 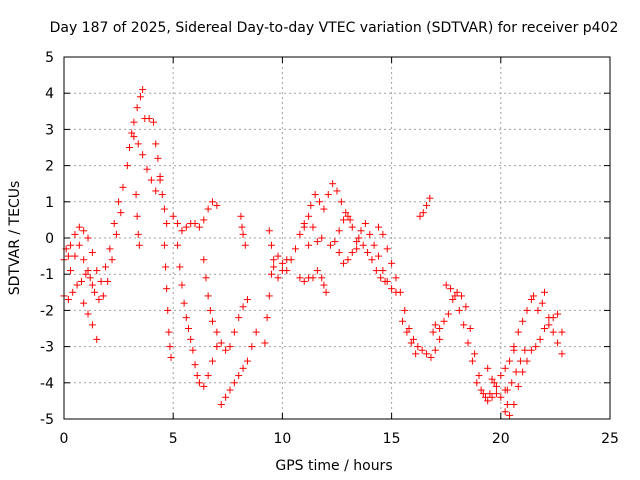 What do you see at coordinates (47, 420) in the screenshot?
I see `y-tick-label: -5` at bounding box center [47, 420].